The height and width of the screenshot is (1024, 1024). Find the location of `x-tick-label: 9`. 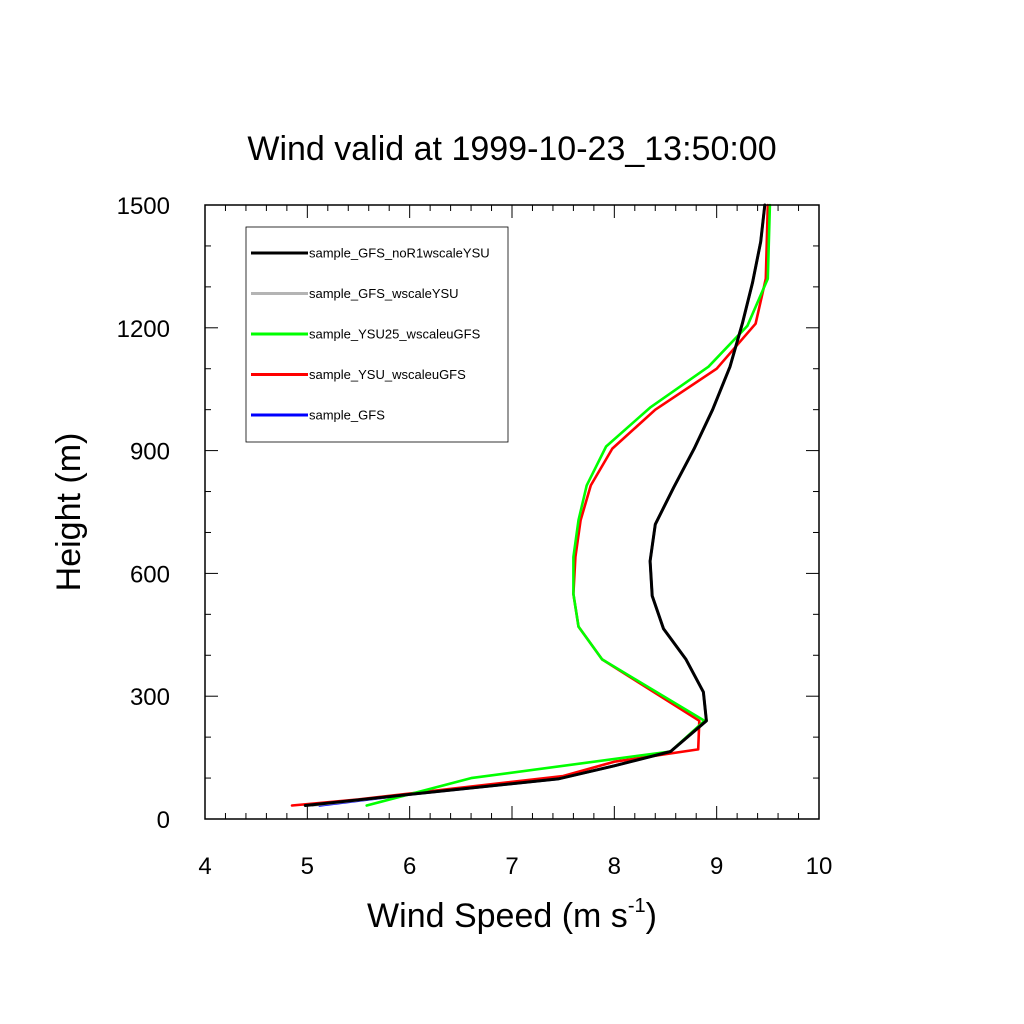

x-tick-label: 9 is located at coordinates (716, 866).